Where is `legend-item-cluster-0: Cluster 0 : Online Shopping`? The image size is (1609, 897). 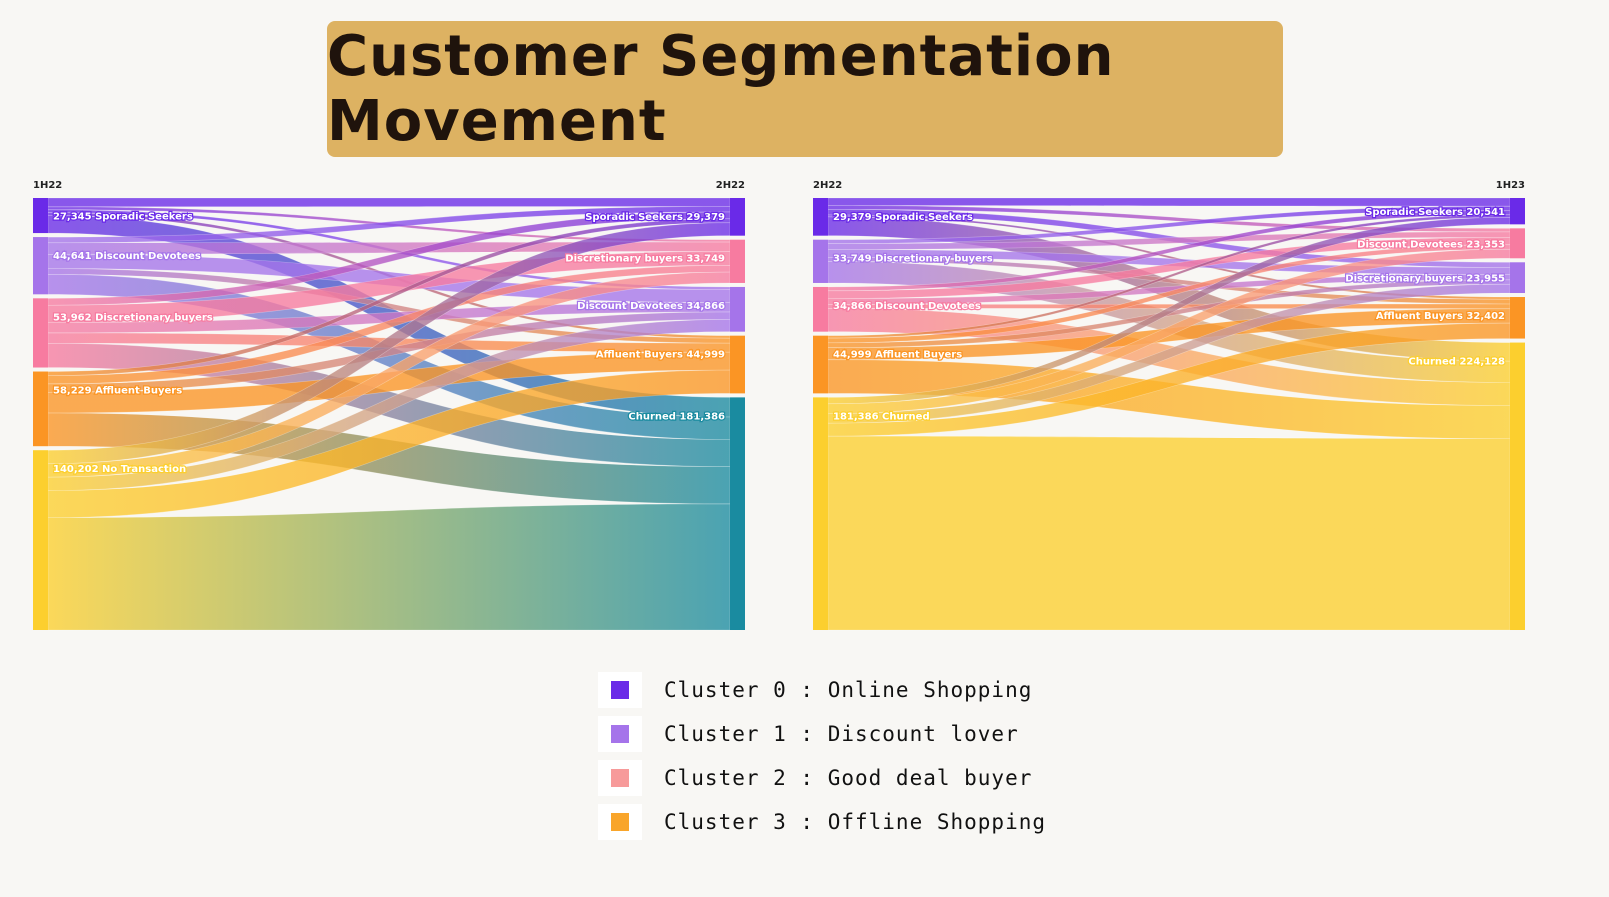
legend-item-cluster-0: Cluster 0 : Online Shopping is located at coordinates (822, 690).